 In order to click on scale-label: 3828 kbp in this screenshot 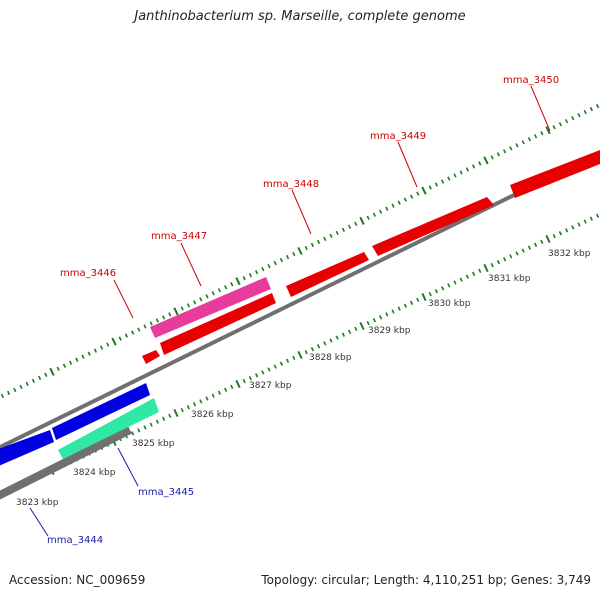, I will do `click(330, 358)`.